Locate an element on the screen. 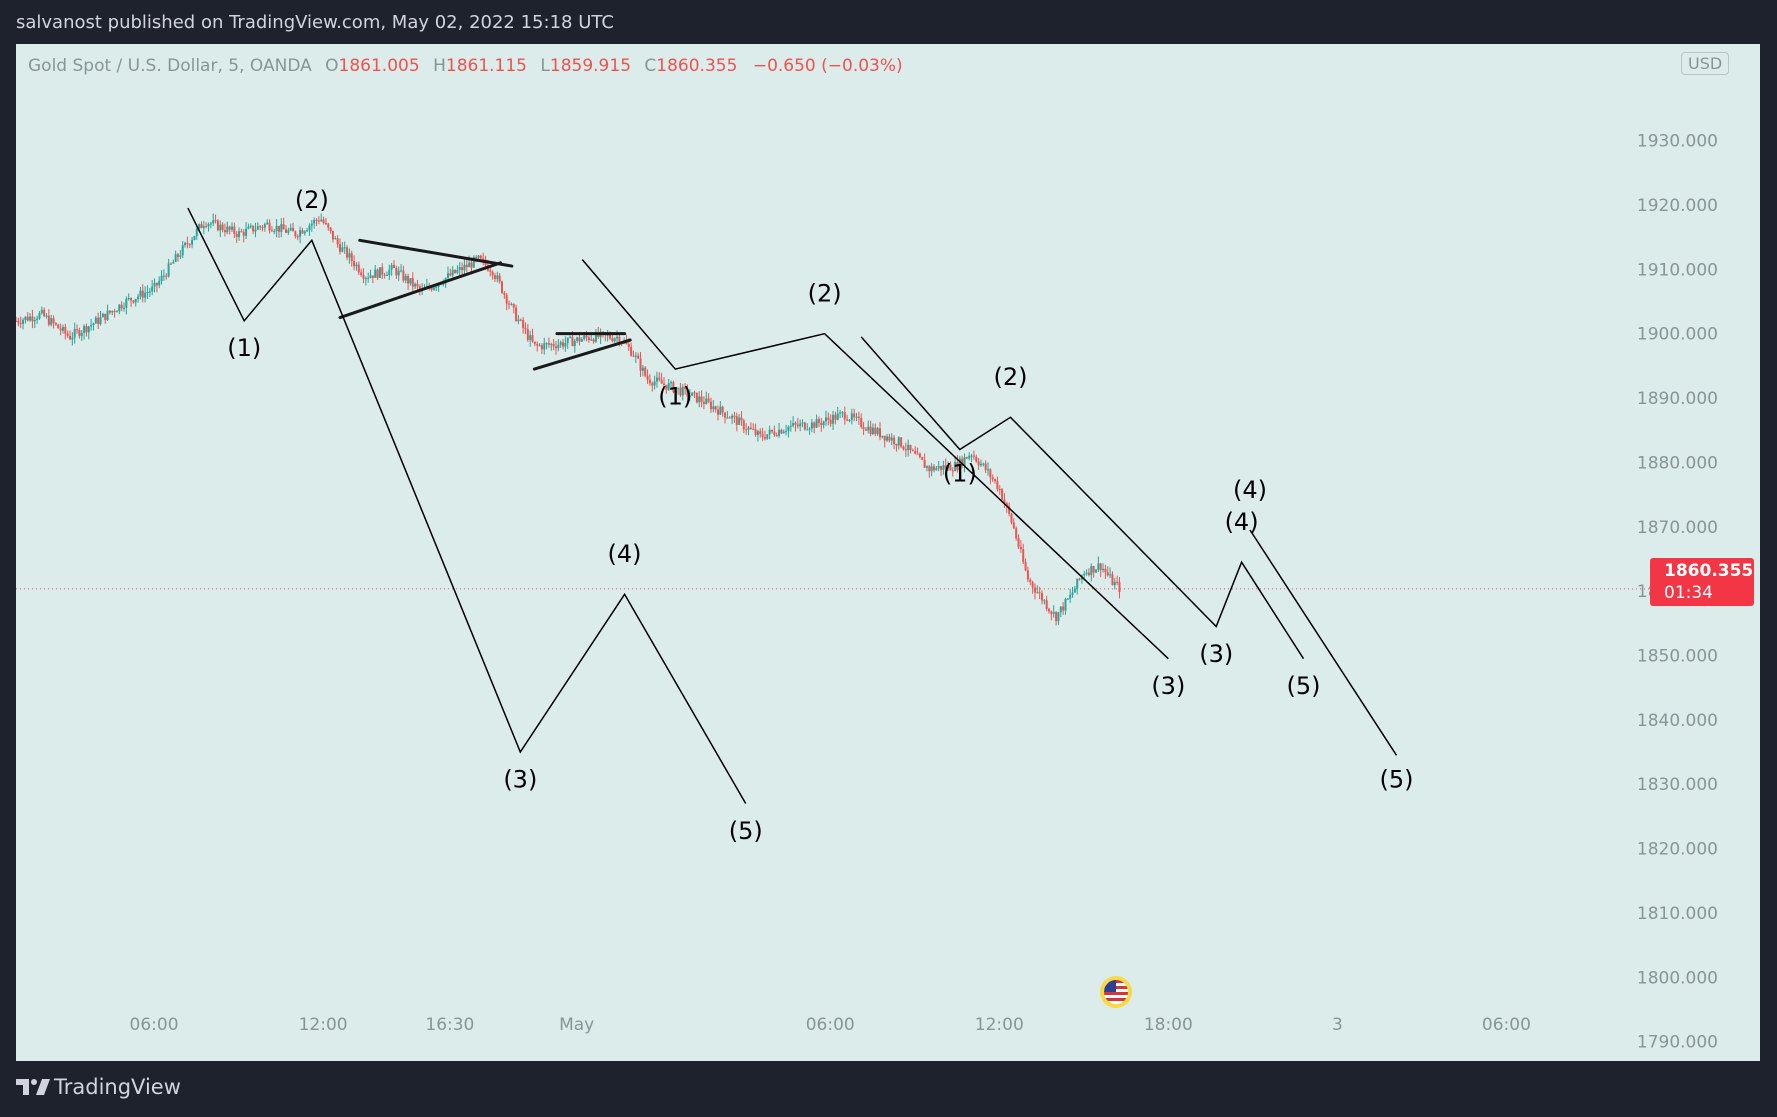  triangle-upper-trendline is located at coordinates (436, 253).